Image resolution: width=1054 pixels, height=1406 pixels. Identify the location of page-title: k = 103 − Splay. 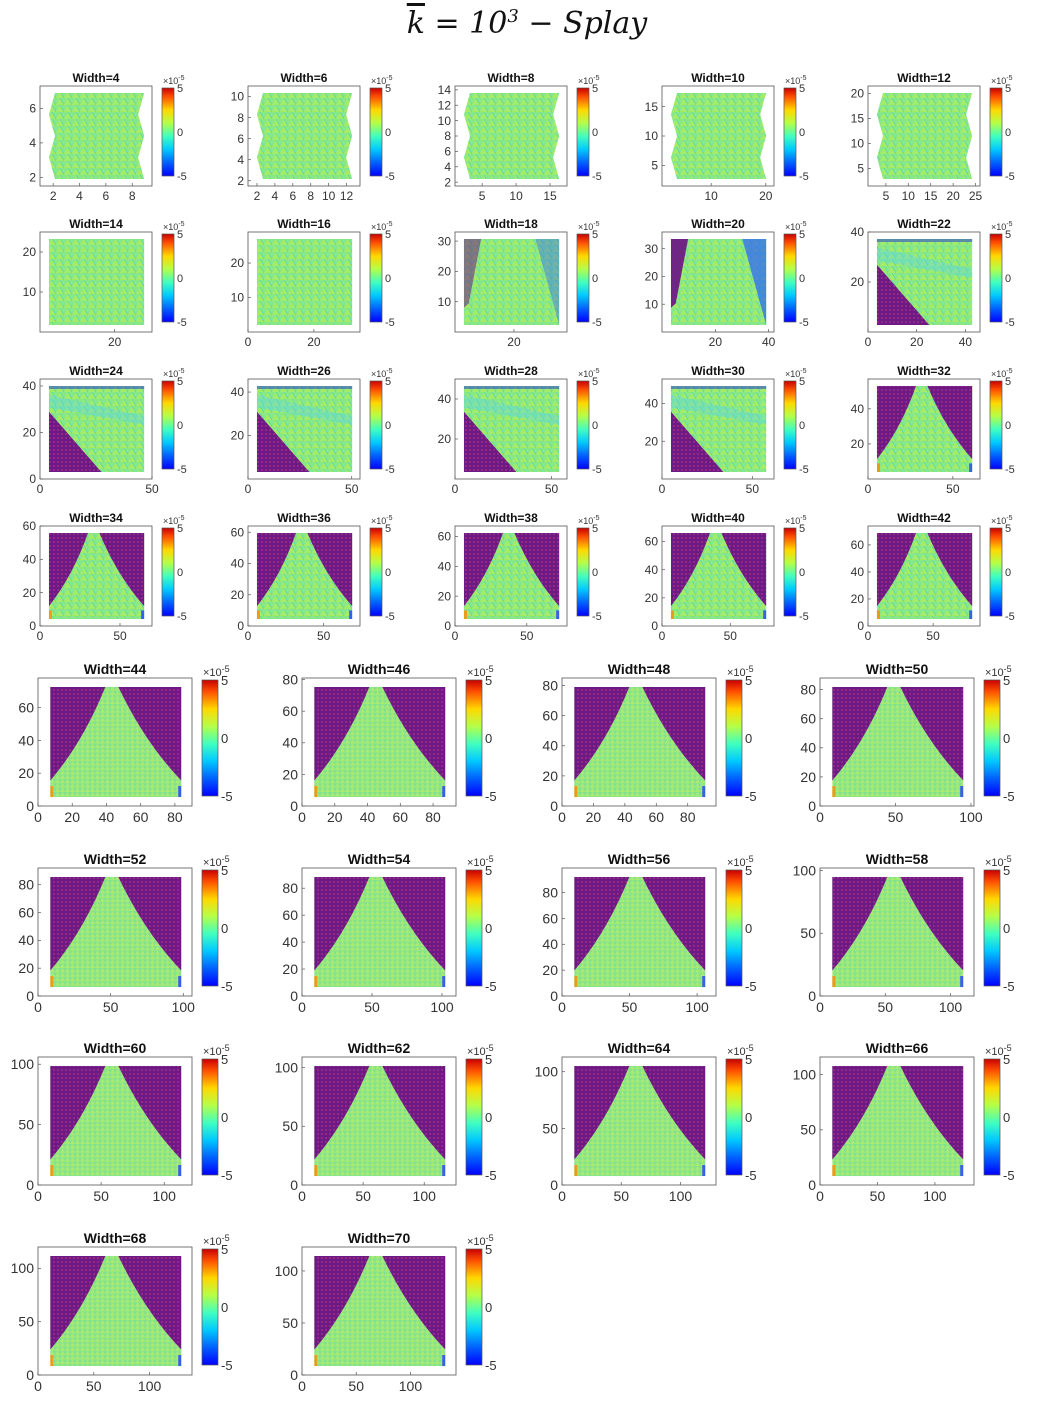
(527, 23).